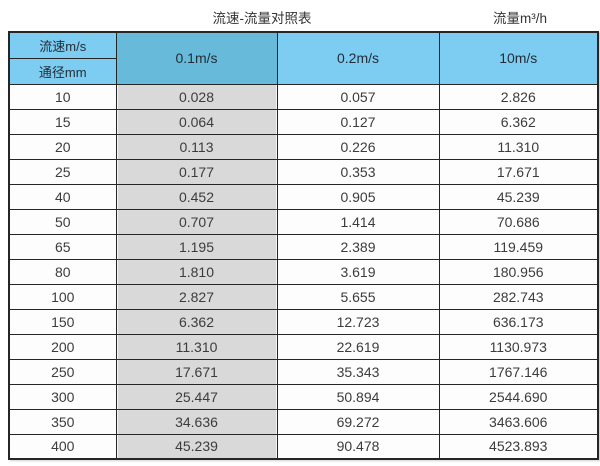 The height and width of the screenshot is (466, 600). Describe the element at coordinates (518, 96) in the screenshot. I see `flow-value-cell: 2.826` at that location.